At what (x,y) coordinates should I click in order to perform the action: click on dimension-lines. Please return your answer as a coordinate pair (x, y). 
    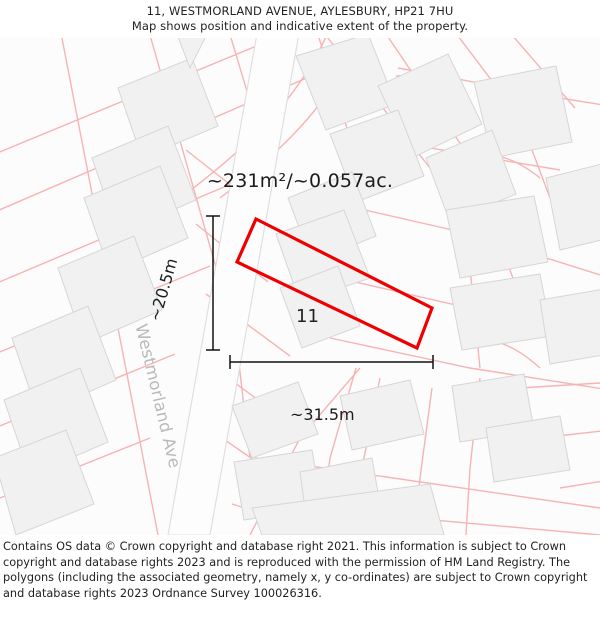
    Looking at the image, I should click on (320, 292).